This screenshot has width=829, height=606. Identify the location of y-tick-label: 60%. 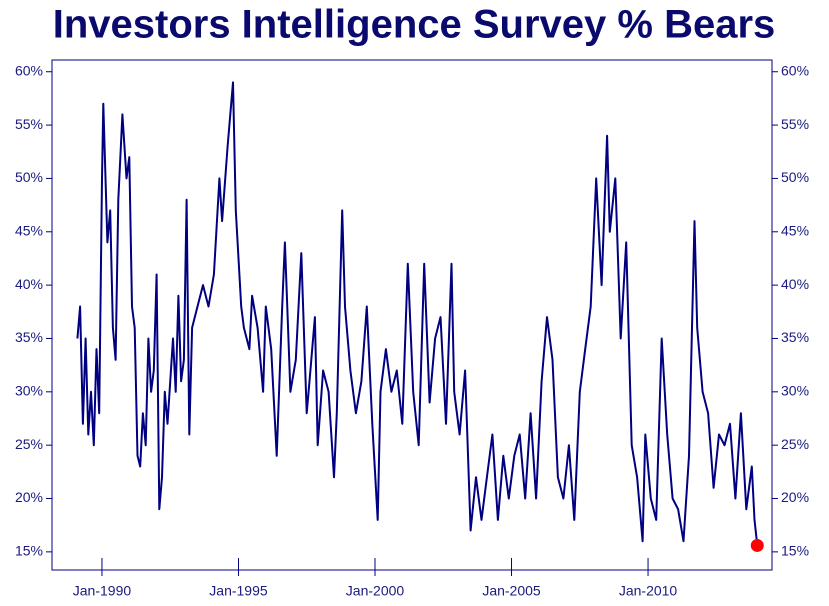
(29, 70).